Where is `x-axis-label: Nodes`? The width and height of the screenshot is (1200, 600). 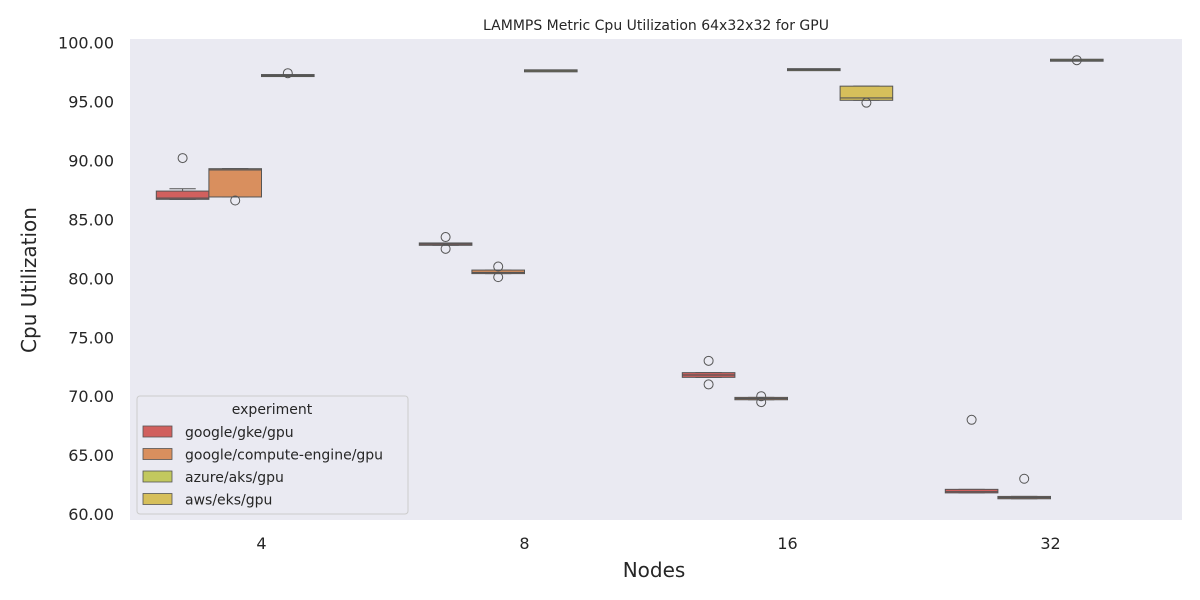
x-axis-label: Nodes is located at coordinates (654, 570).